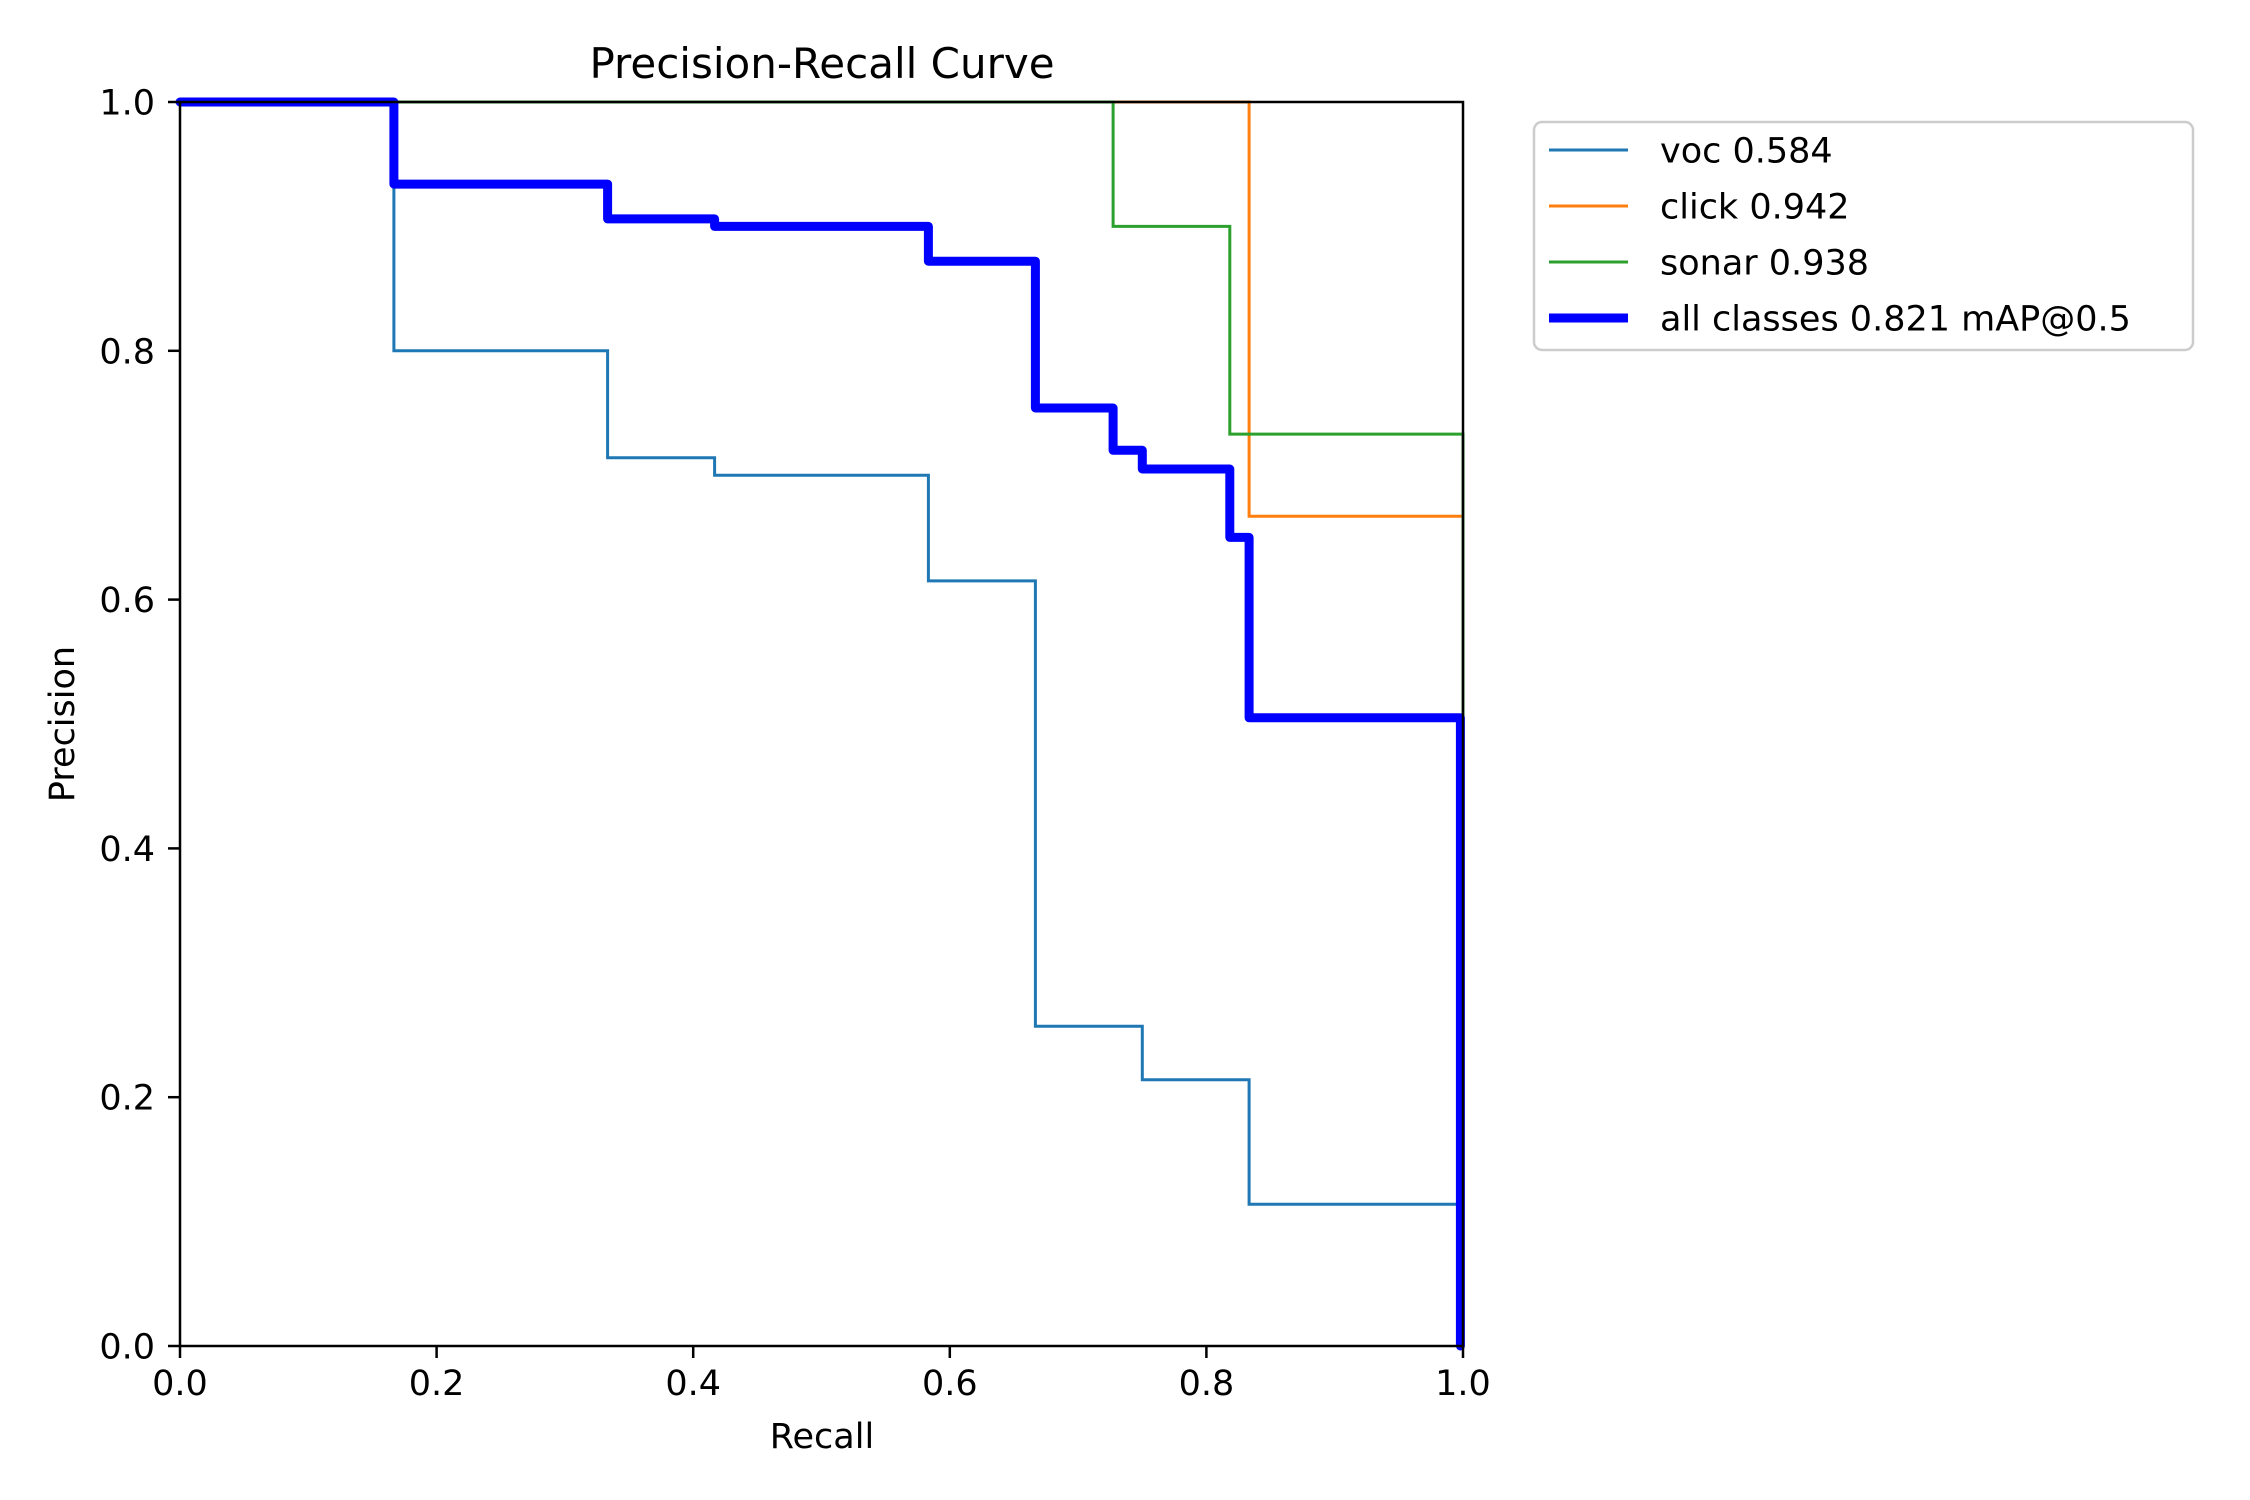  What do you see at coordinates (437, 1384) in the screenshot?
I see `x-tick-label: 0.2` at bounding box center [437, 1384].